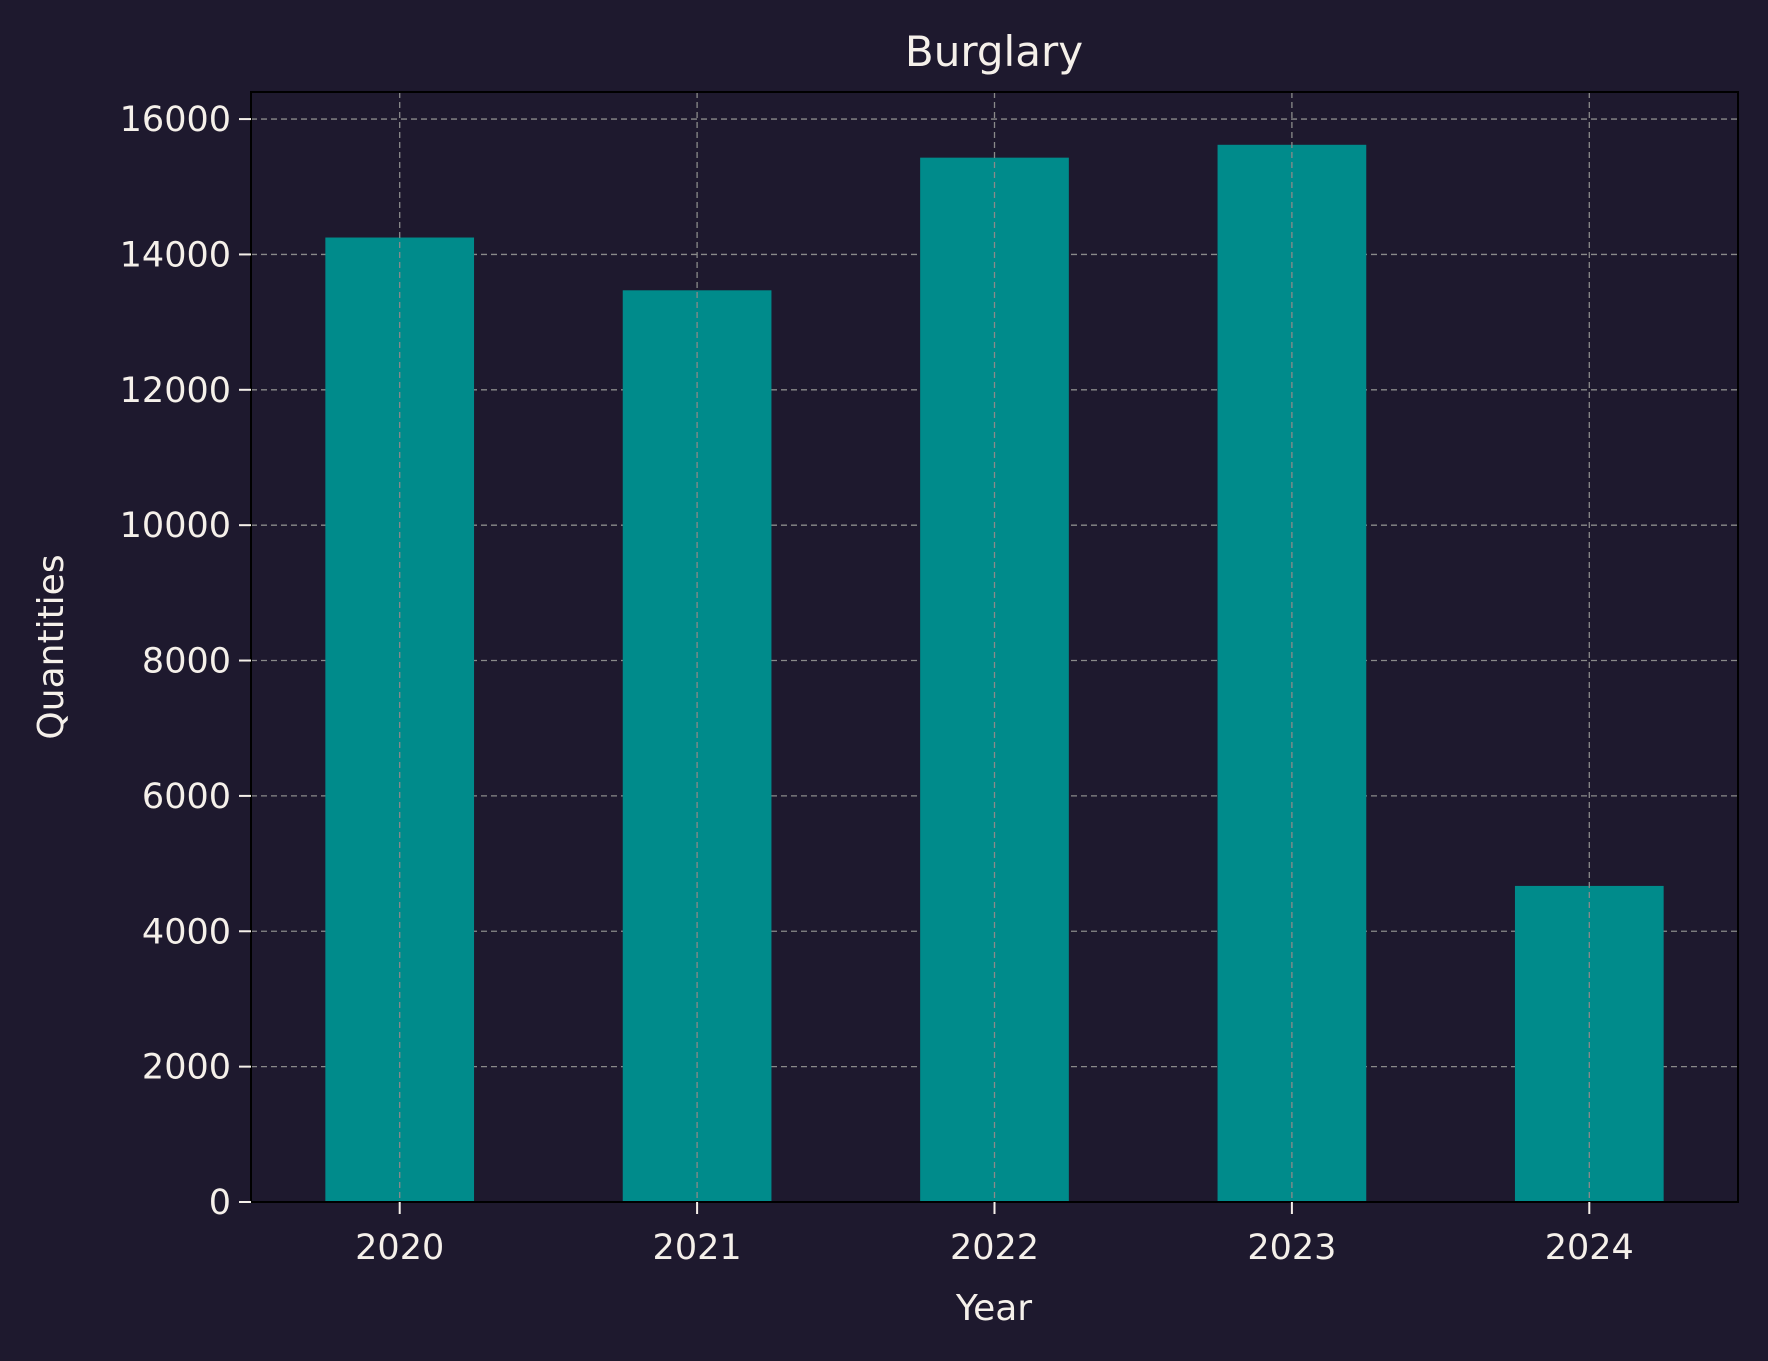 The width and height of the screenshot is (1768, 1361). Describe the element at coordinates (697, 1248) in the screenshot. I see `x-tick-label: 2021` at that location.